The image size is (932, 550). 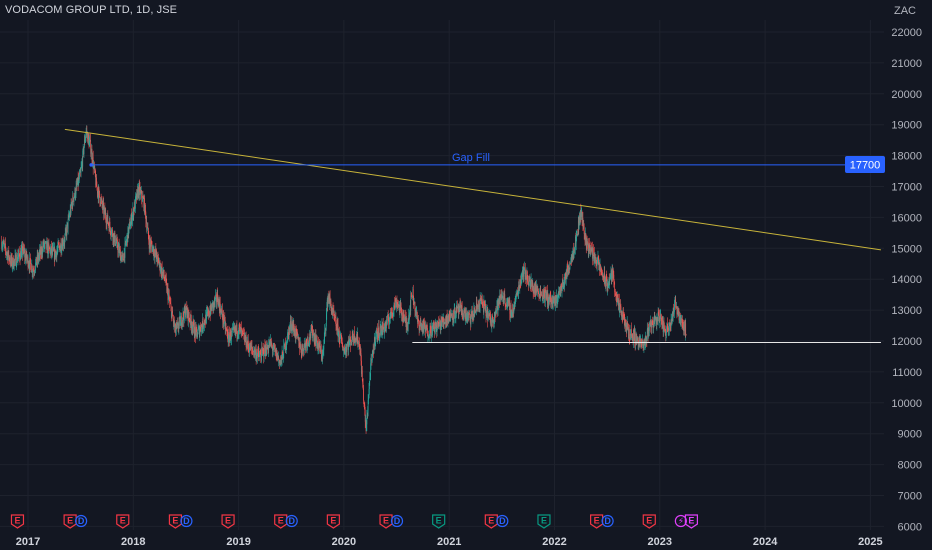 I want to click on svg-text: E, so click(x=491, y=521).